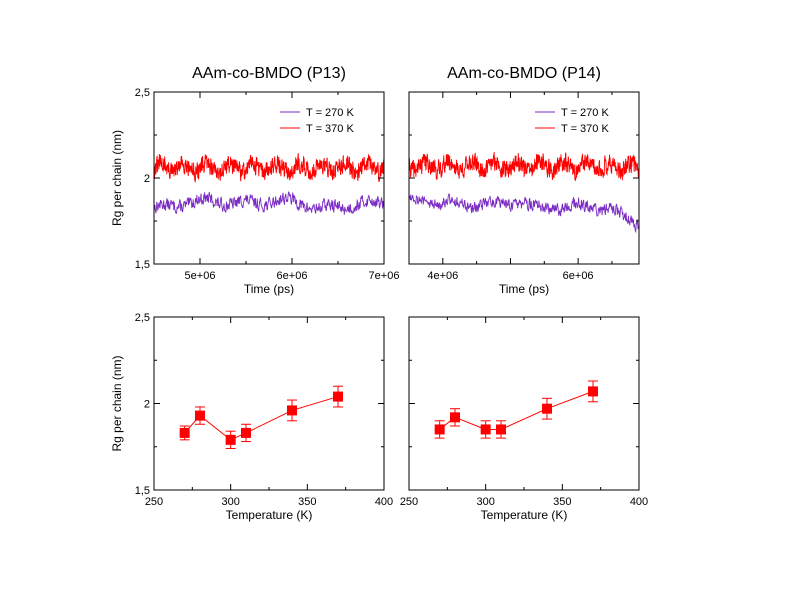  I want to click on x-tick-label: 4e+06, so click(442, 276).